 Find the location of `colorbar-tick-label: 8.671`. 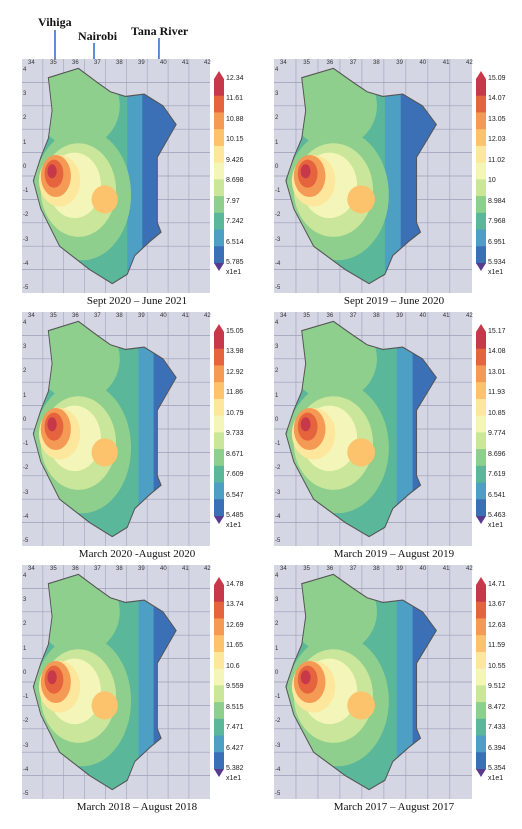

colorbar-tick-label: 8.671 is located at coordinates (235, 454).